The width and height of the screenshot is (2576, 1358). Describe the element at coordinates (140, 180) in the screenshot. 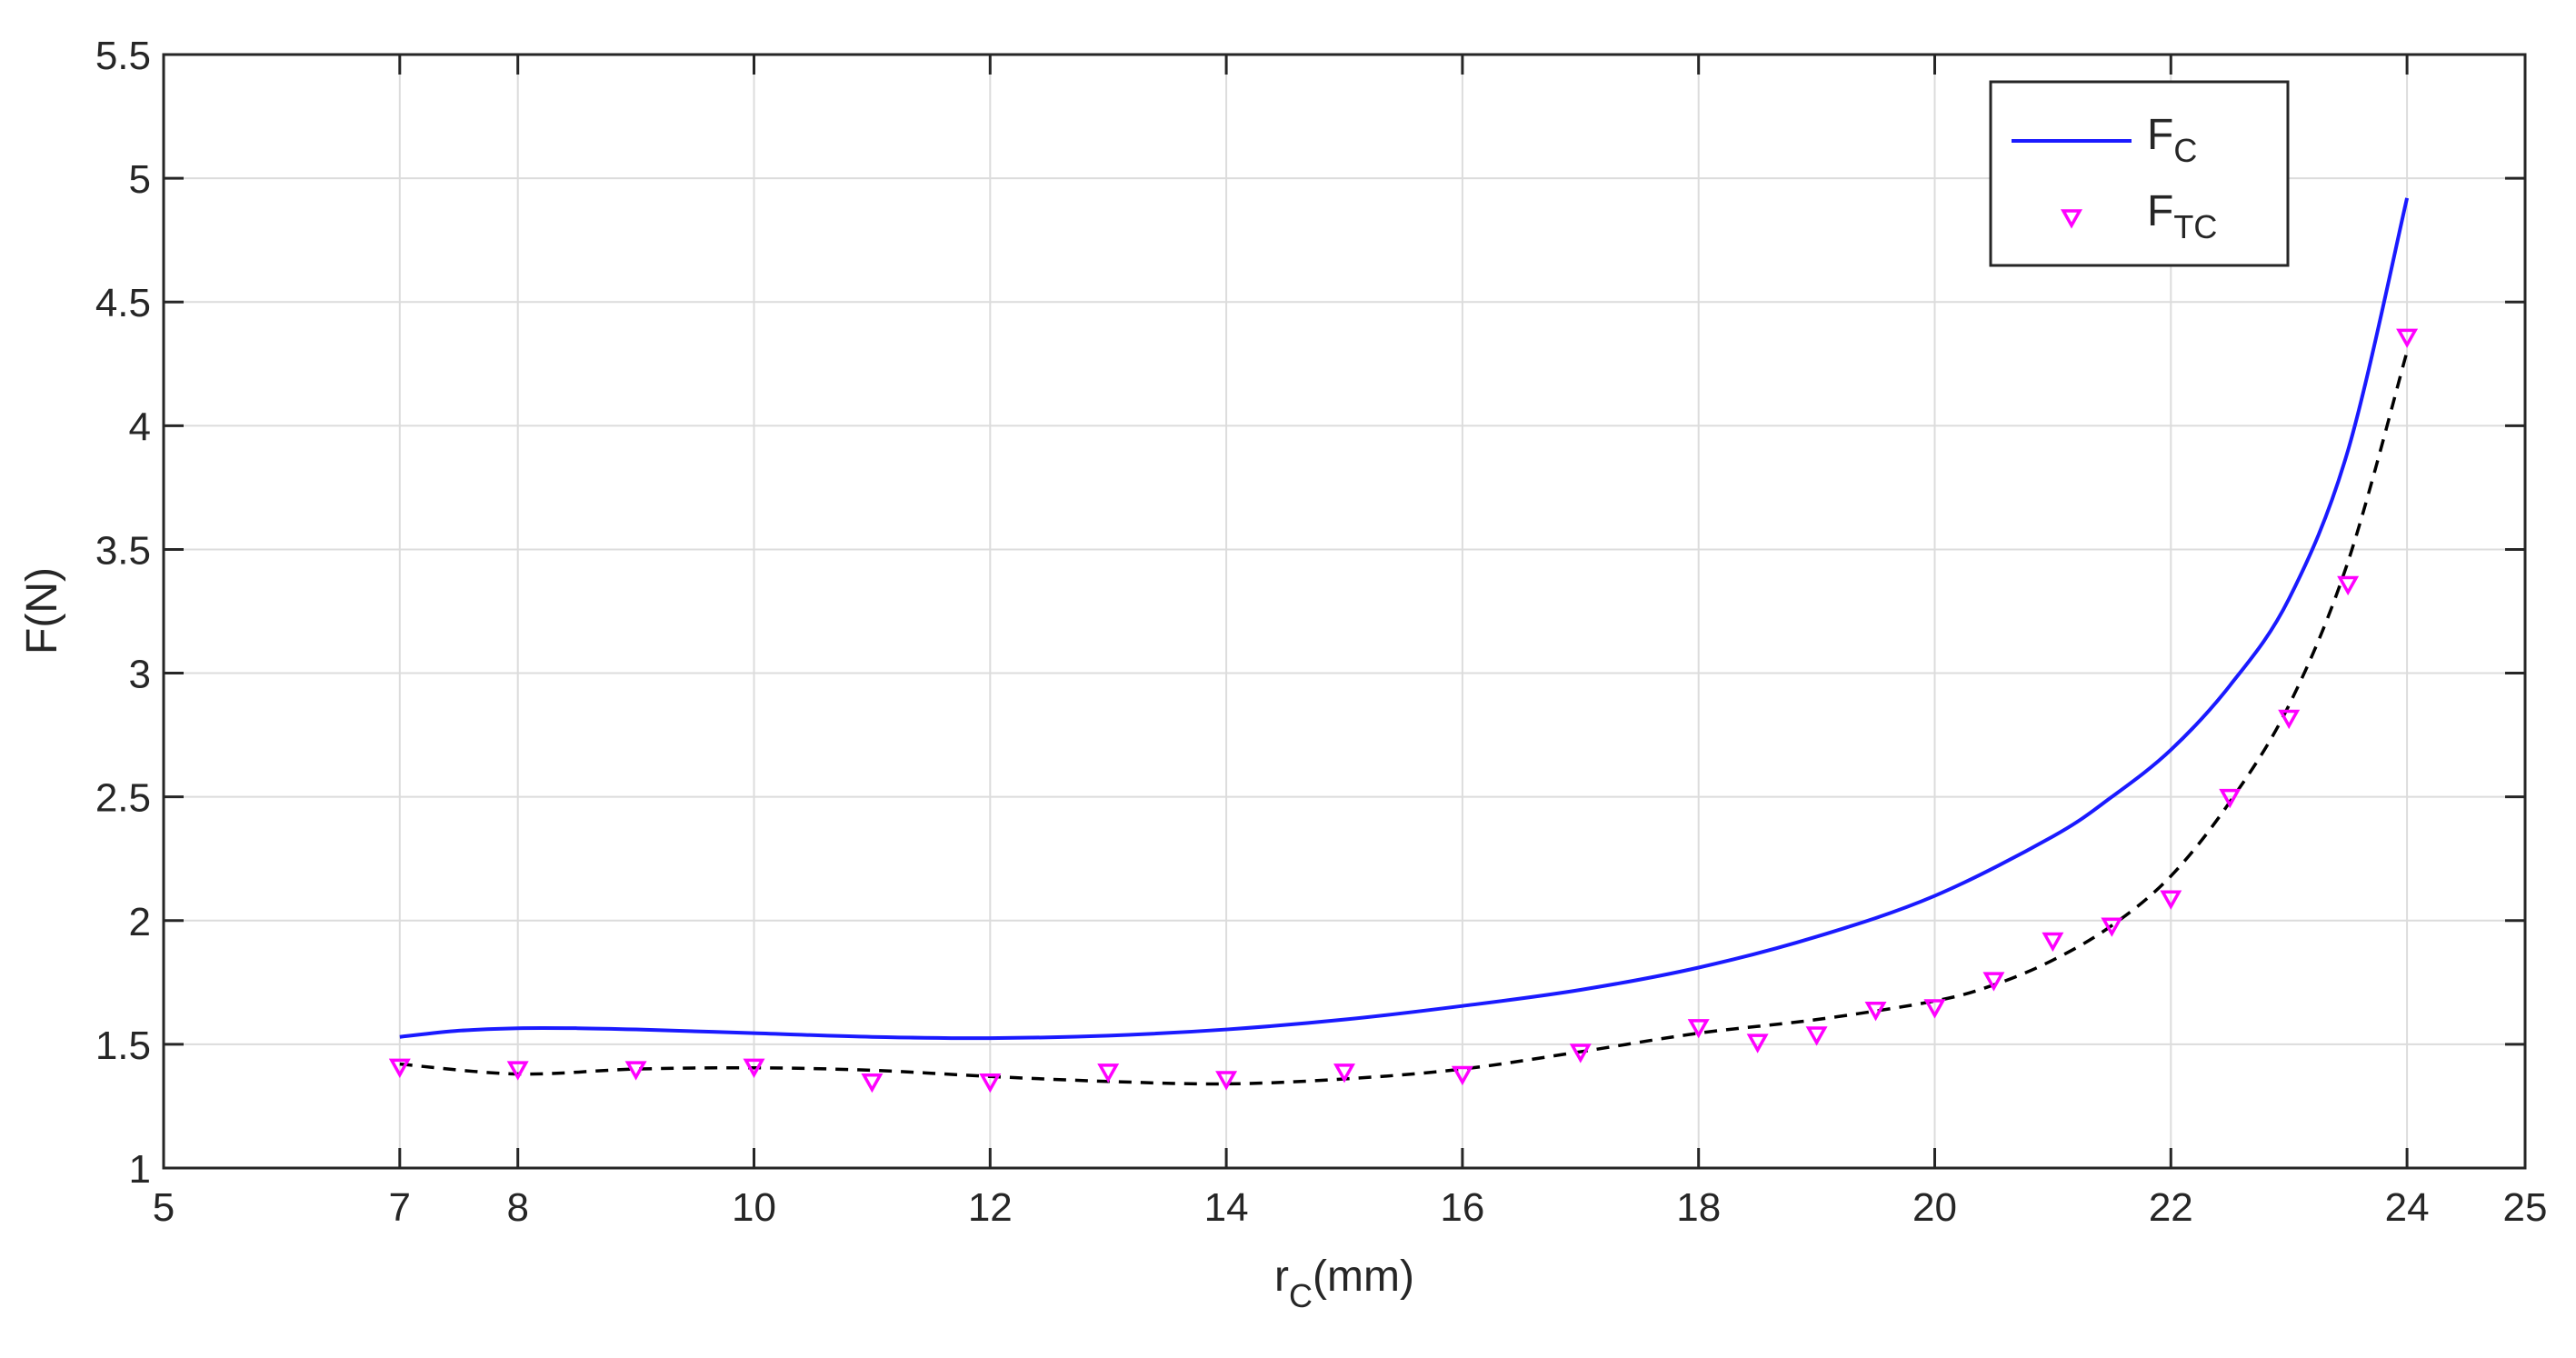

I see `y-tick-label: 5` at that location.